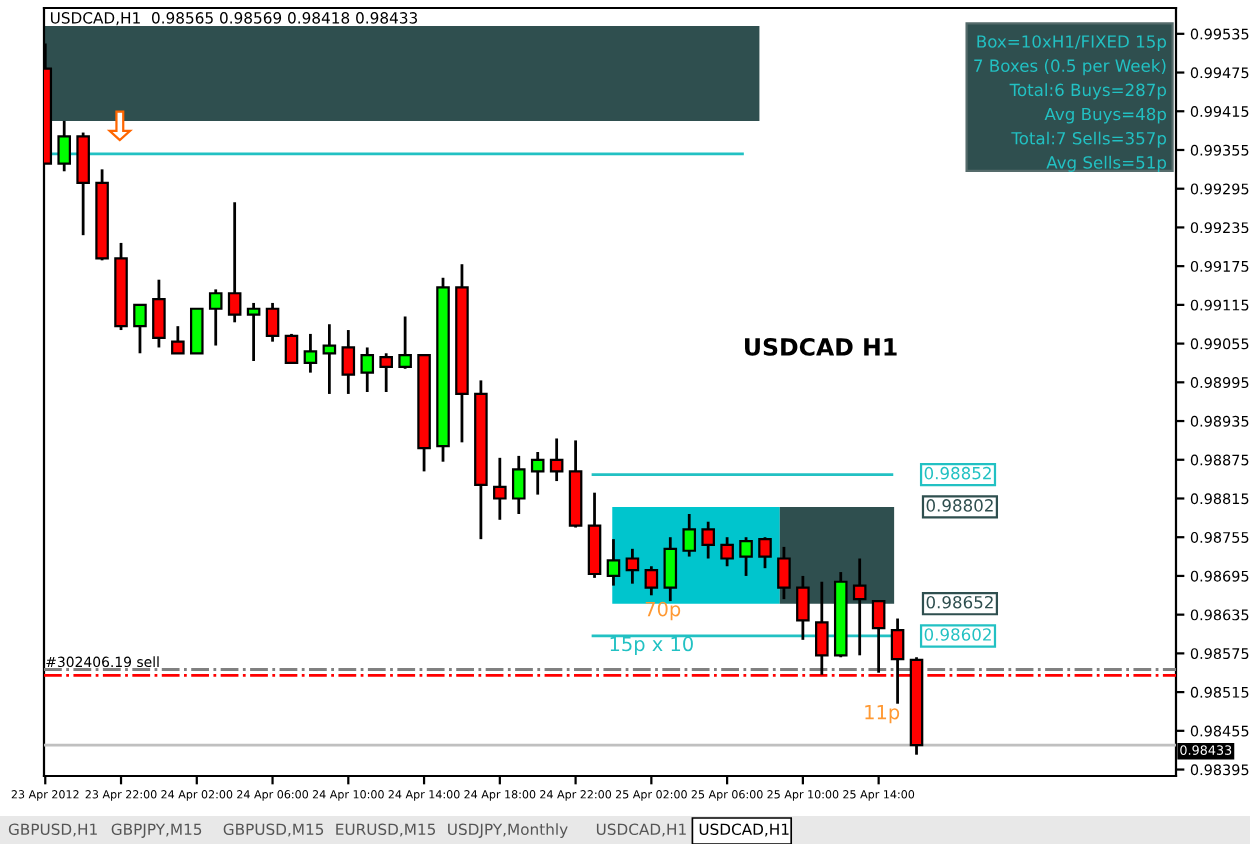  Describe the element at coordinates (1070, 67) in the screenshot. I see `annotation: 7 Boxes (0.5 per Week)` at that location.